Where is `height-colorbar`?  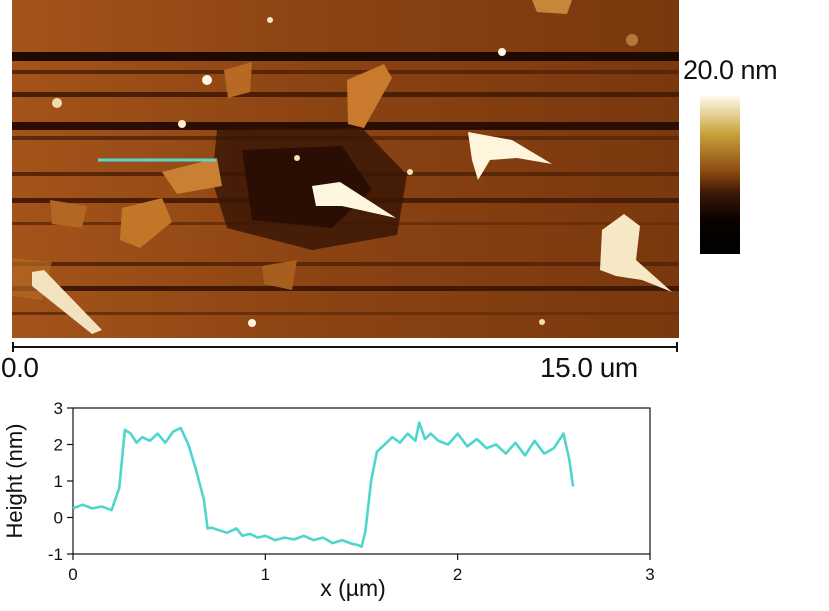 height-colorbar is located at coordinates (720, 175).